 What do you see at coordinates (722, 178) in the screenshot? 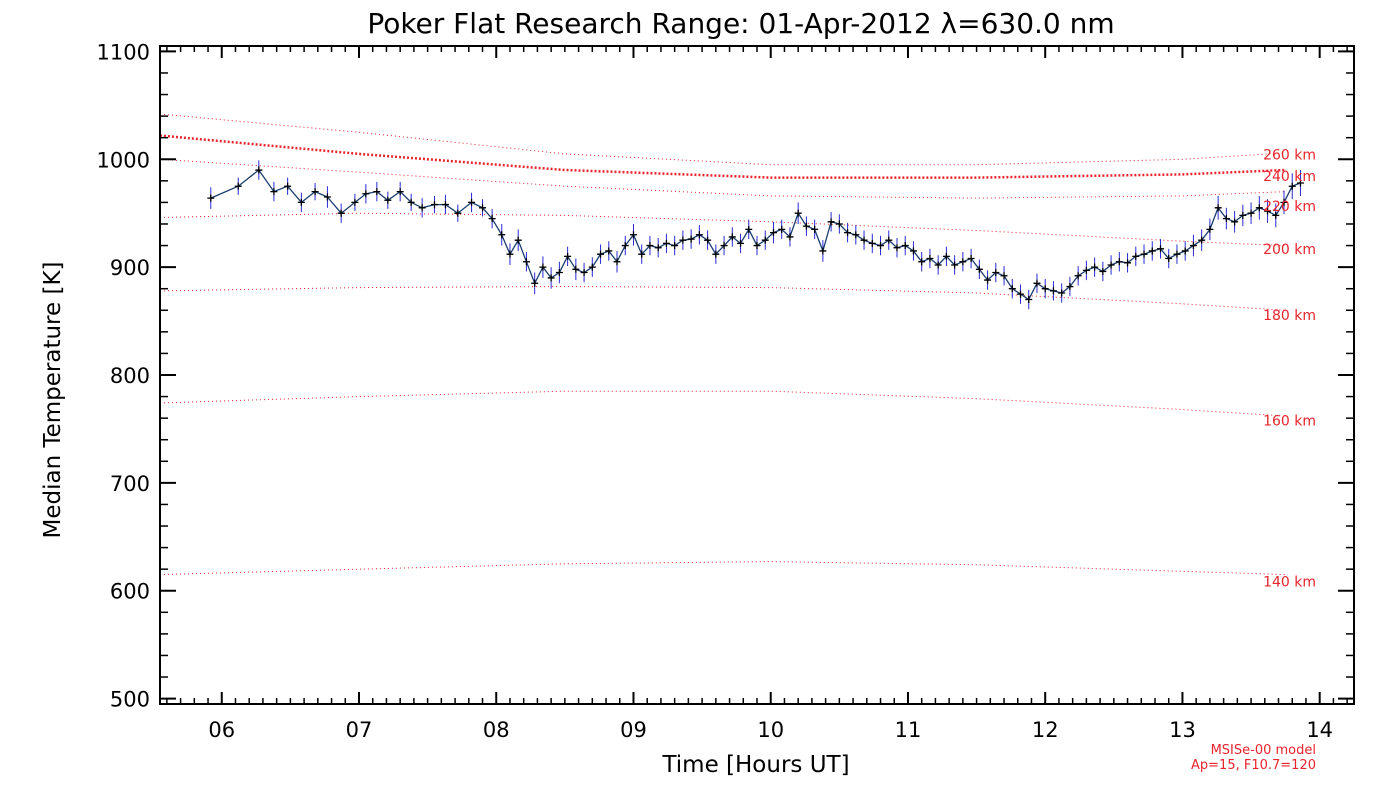
I see `model-curve-220km` at bounding box center [722, 178].